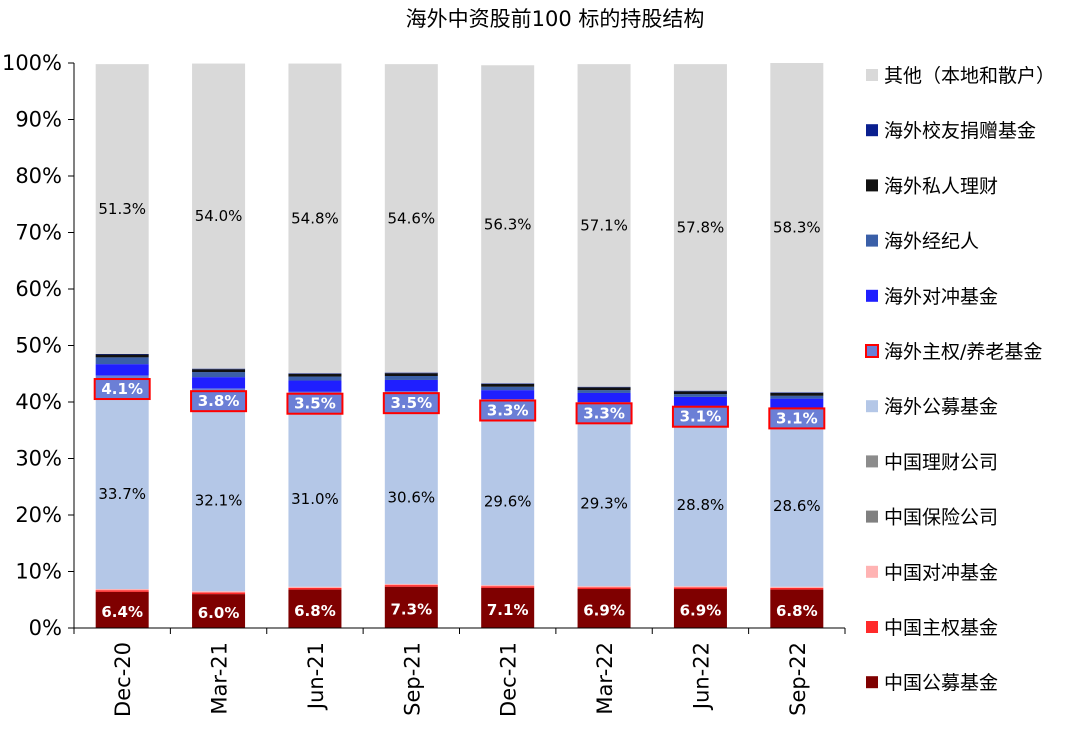 This screenshot has width=1080, height=734. I want to click on data-label: 4.1%, so click(122, 389).